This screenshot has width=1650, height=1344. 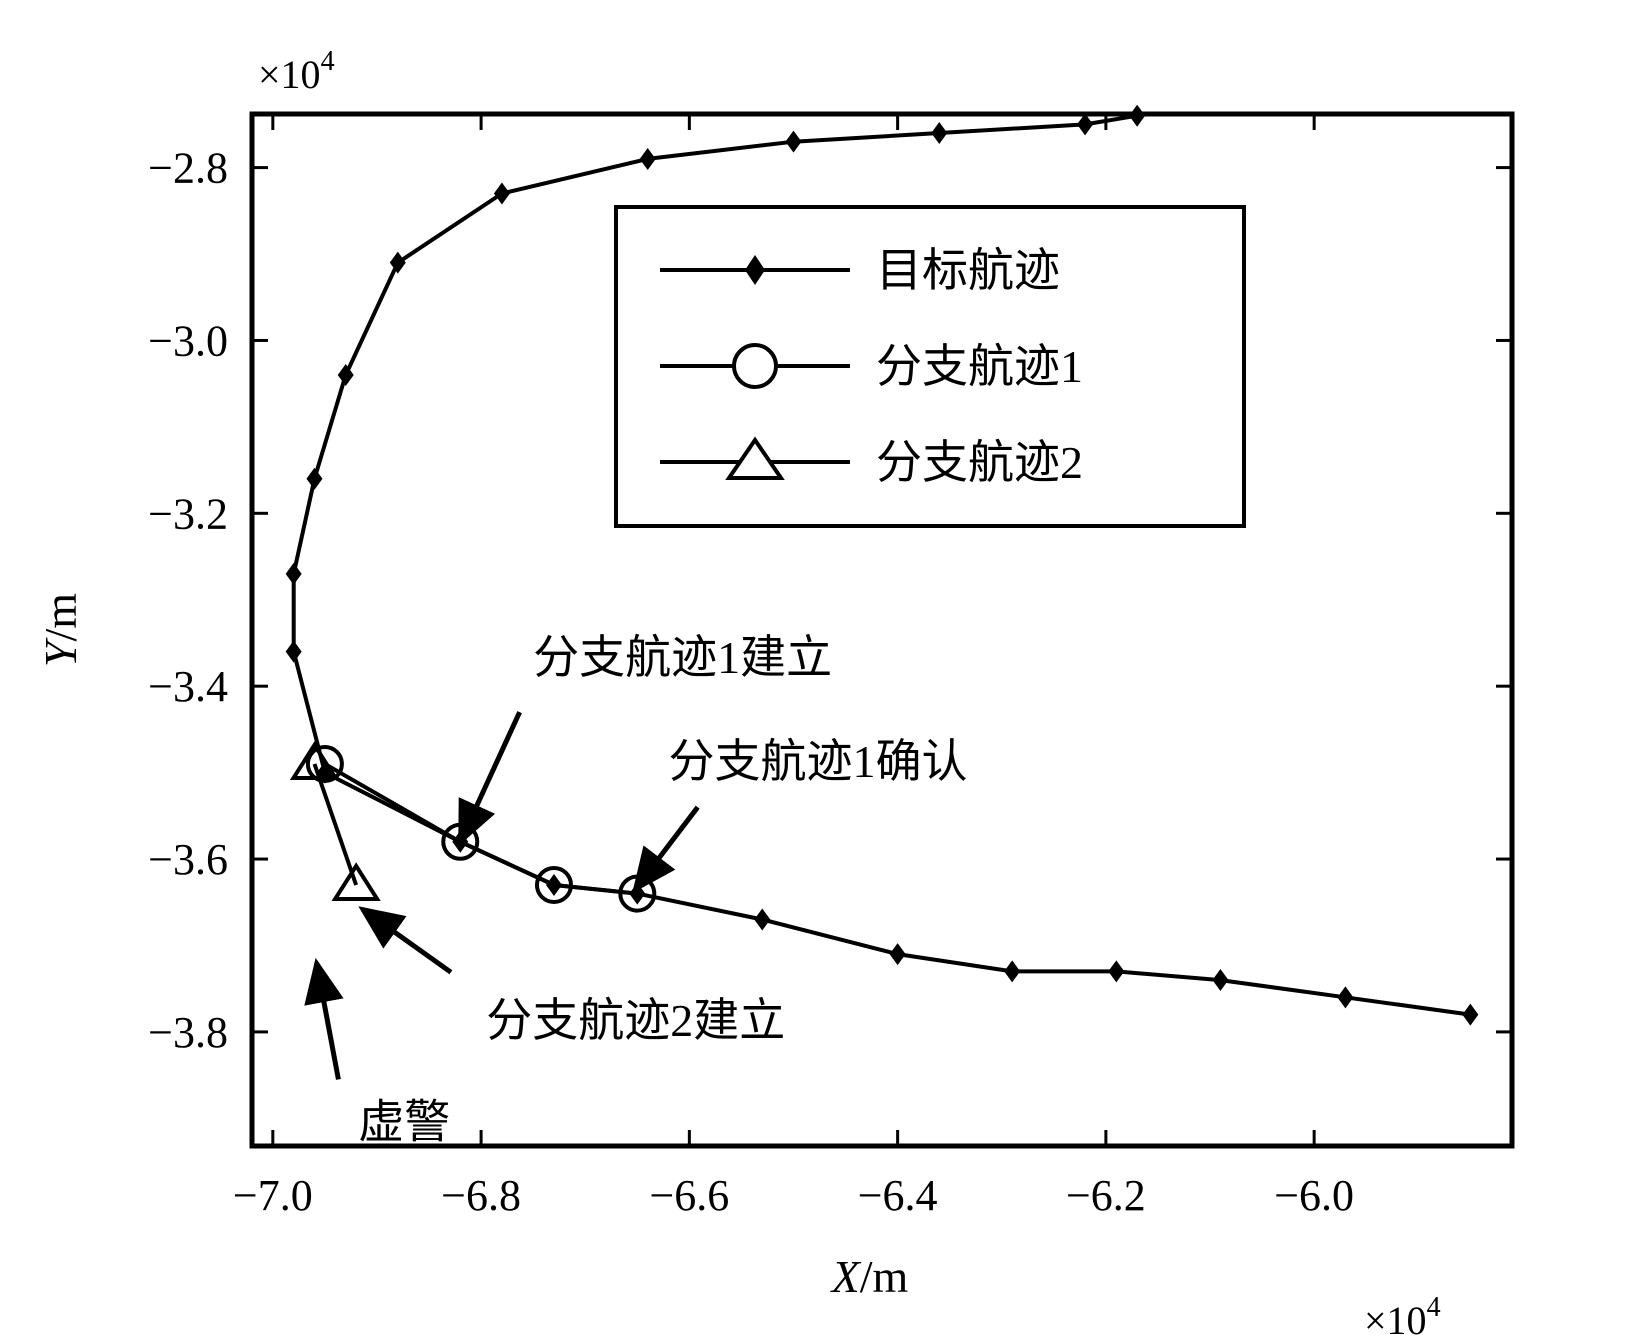 I want to click on legend-marker-triangle, so click(x=755, y=458).